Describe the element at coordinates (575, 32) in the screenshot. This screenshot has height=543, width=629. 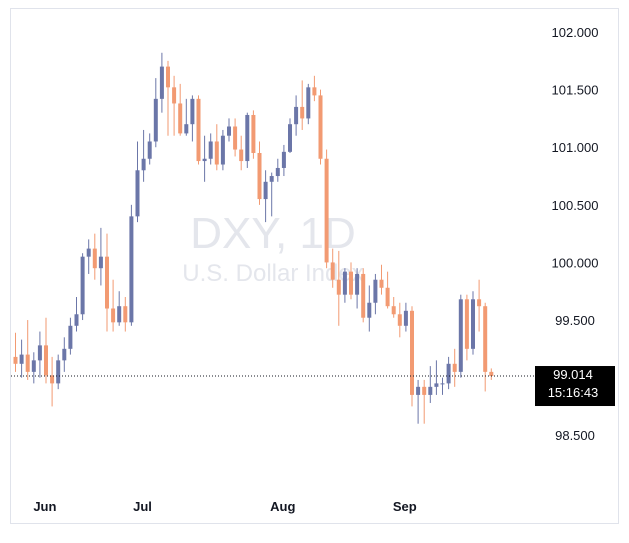
I see `price-tick-label: 102.000` at that location.